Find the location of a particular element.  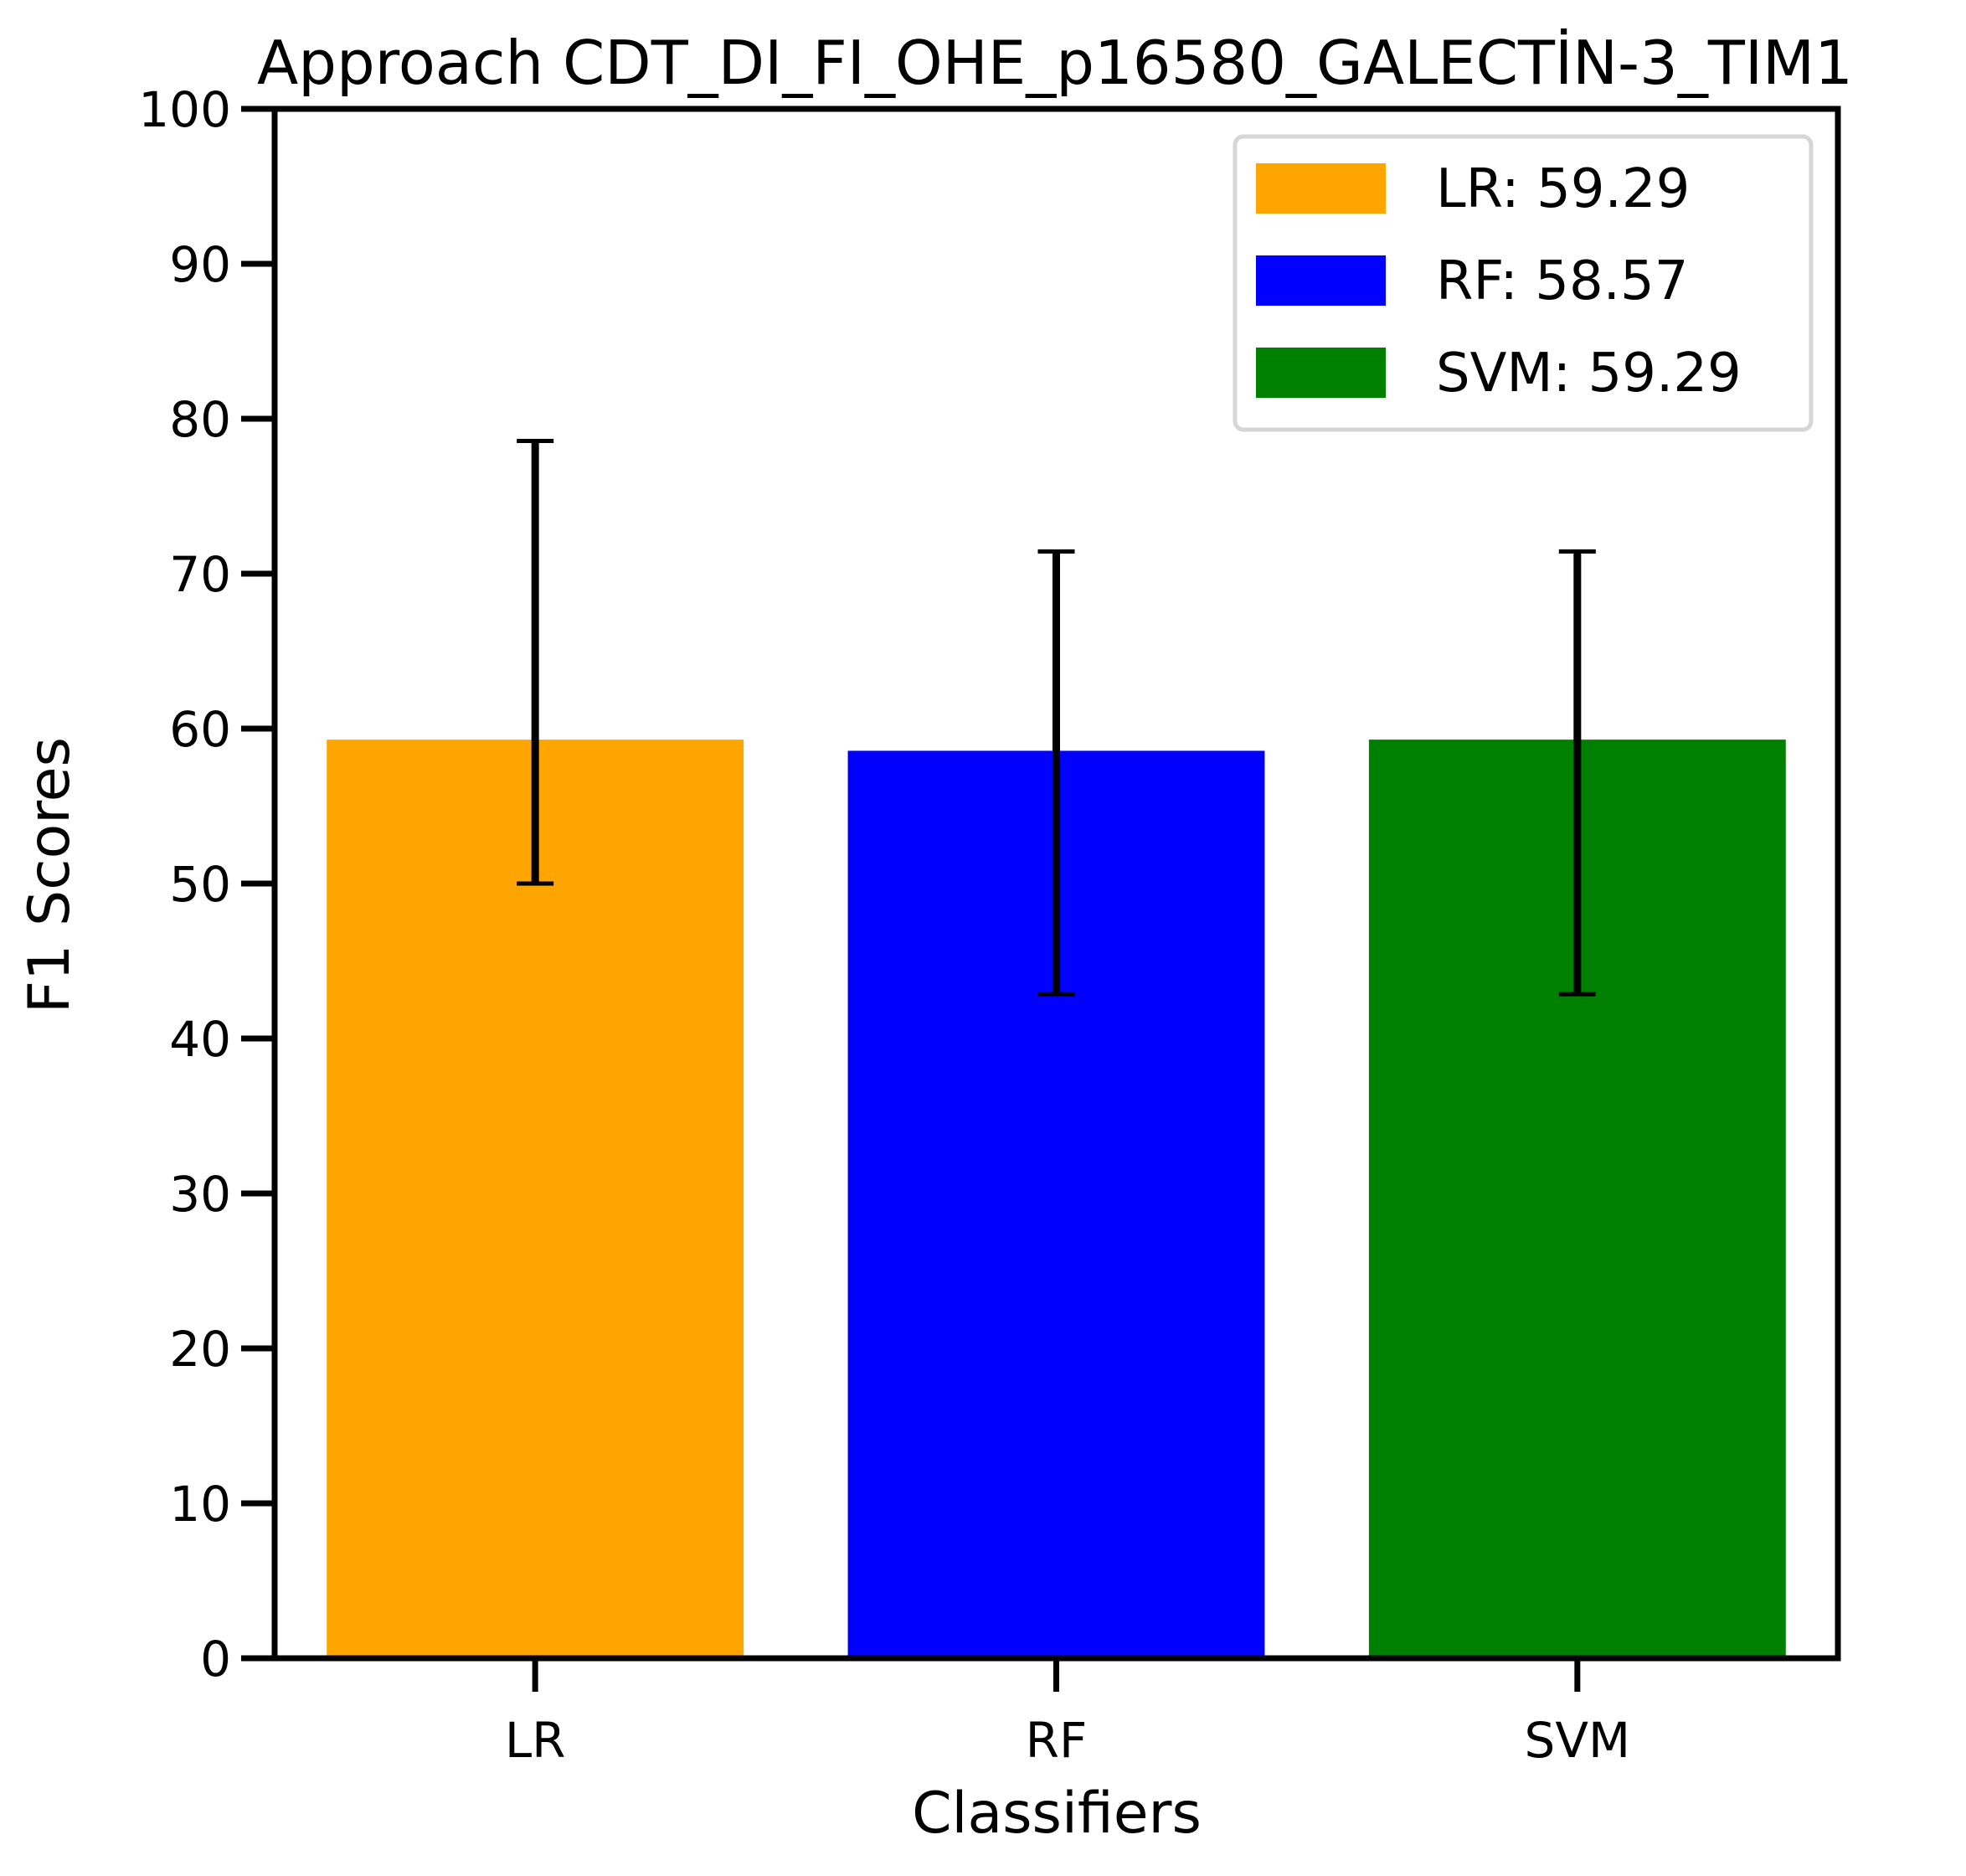

y-tick-label-70: 70 is located at coordinates (200, 574).